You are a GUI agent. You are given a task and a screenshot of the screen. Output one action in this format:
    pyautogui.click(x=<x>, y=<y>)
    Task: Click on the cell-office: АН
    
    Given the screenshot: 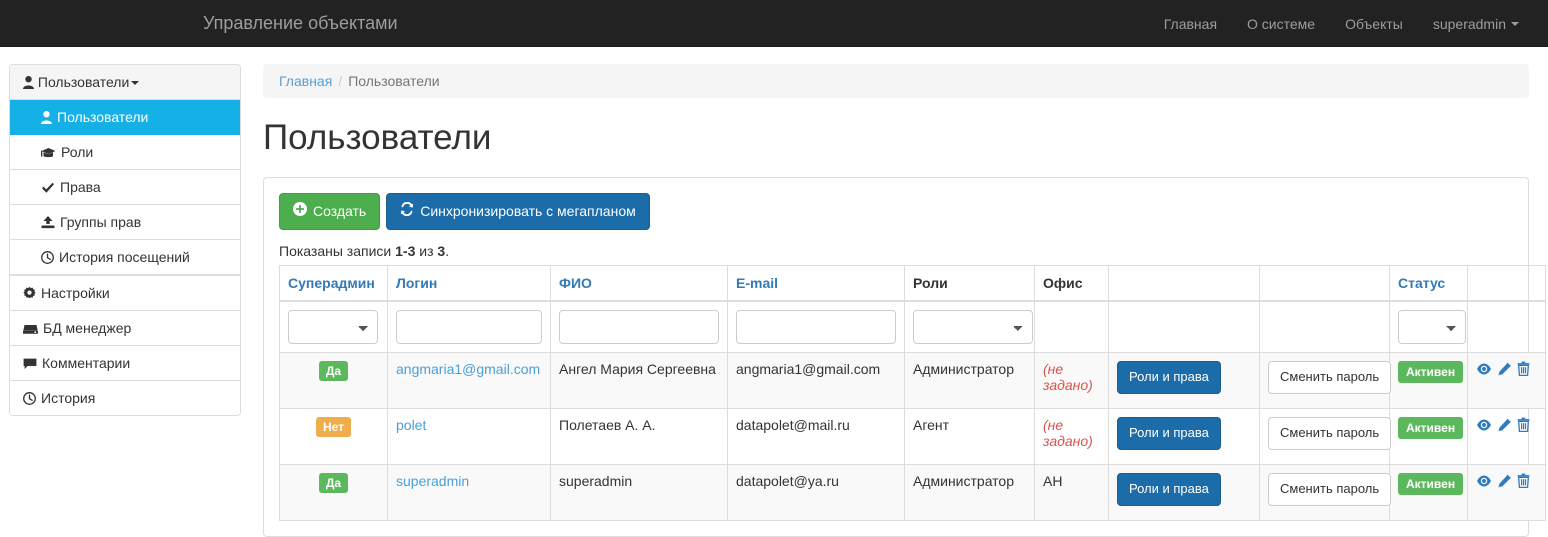 What is the action you would take?
    pyautogui.click(x=1071, y=493)
    